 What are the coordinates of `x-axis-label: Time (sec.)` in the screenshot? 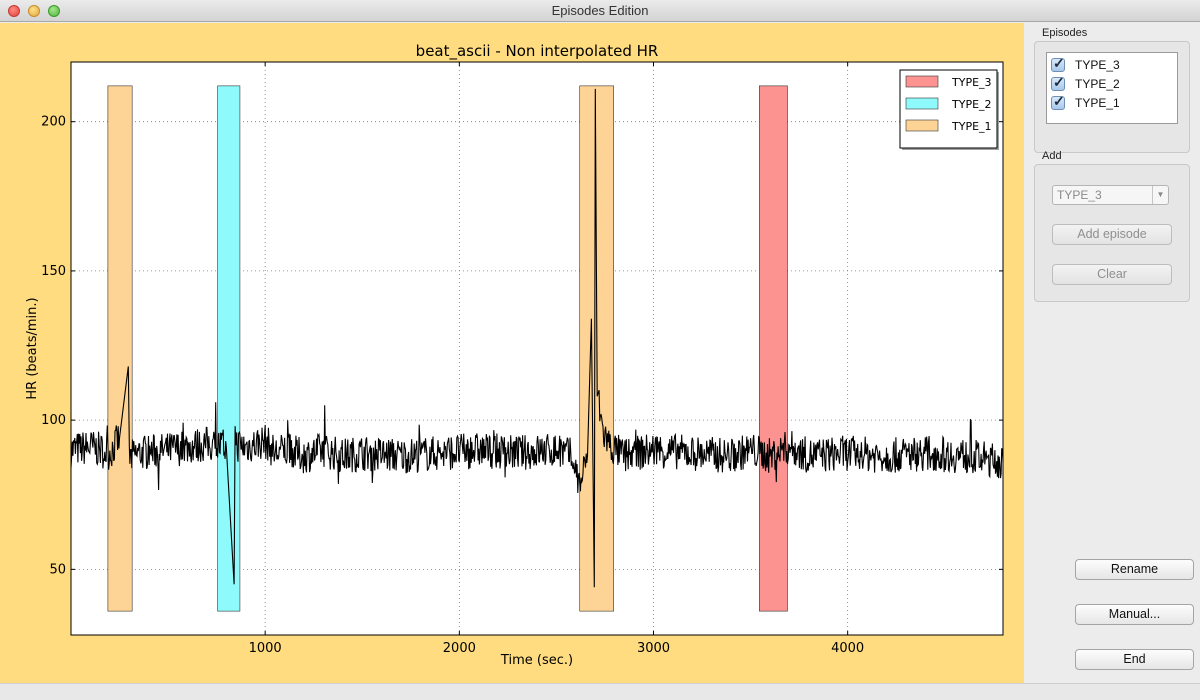 It's located at (536, 660).